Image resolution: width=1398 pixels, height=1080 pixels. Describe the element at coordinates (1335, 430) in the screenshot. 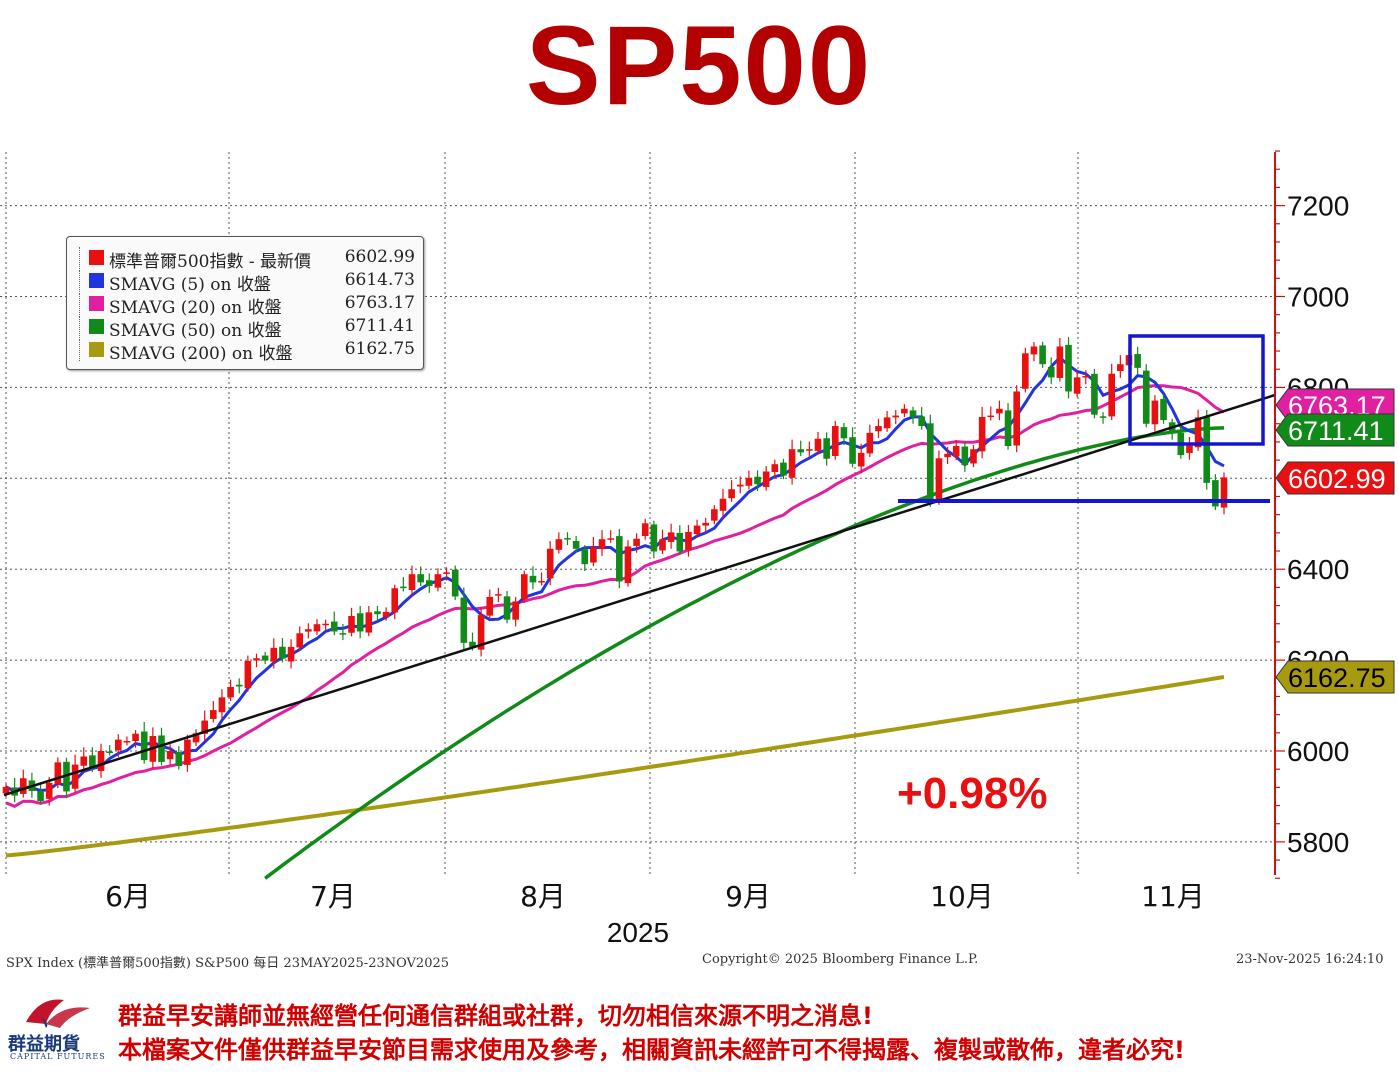

I see `value-tag-6711.41: 6711.41` at that location.